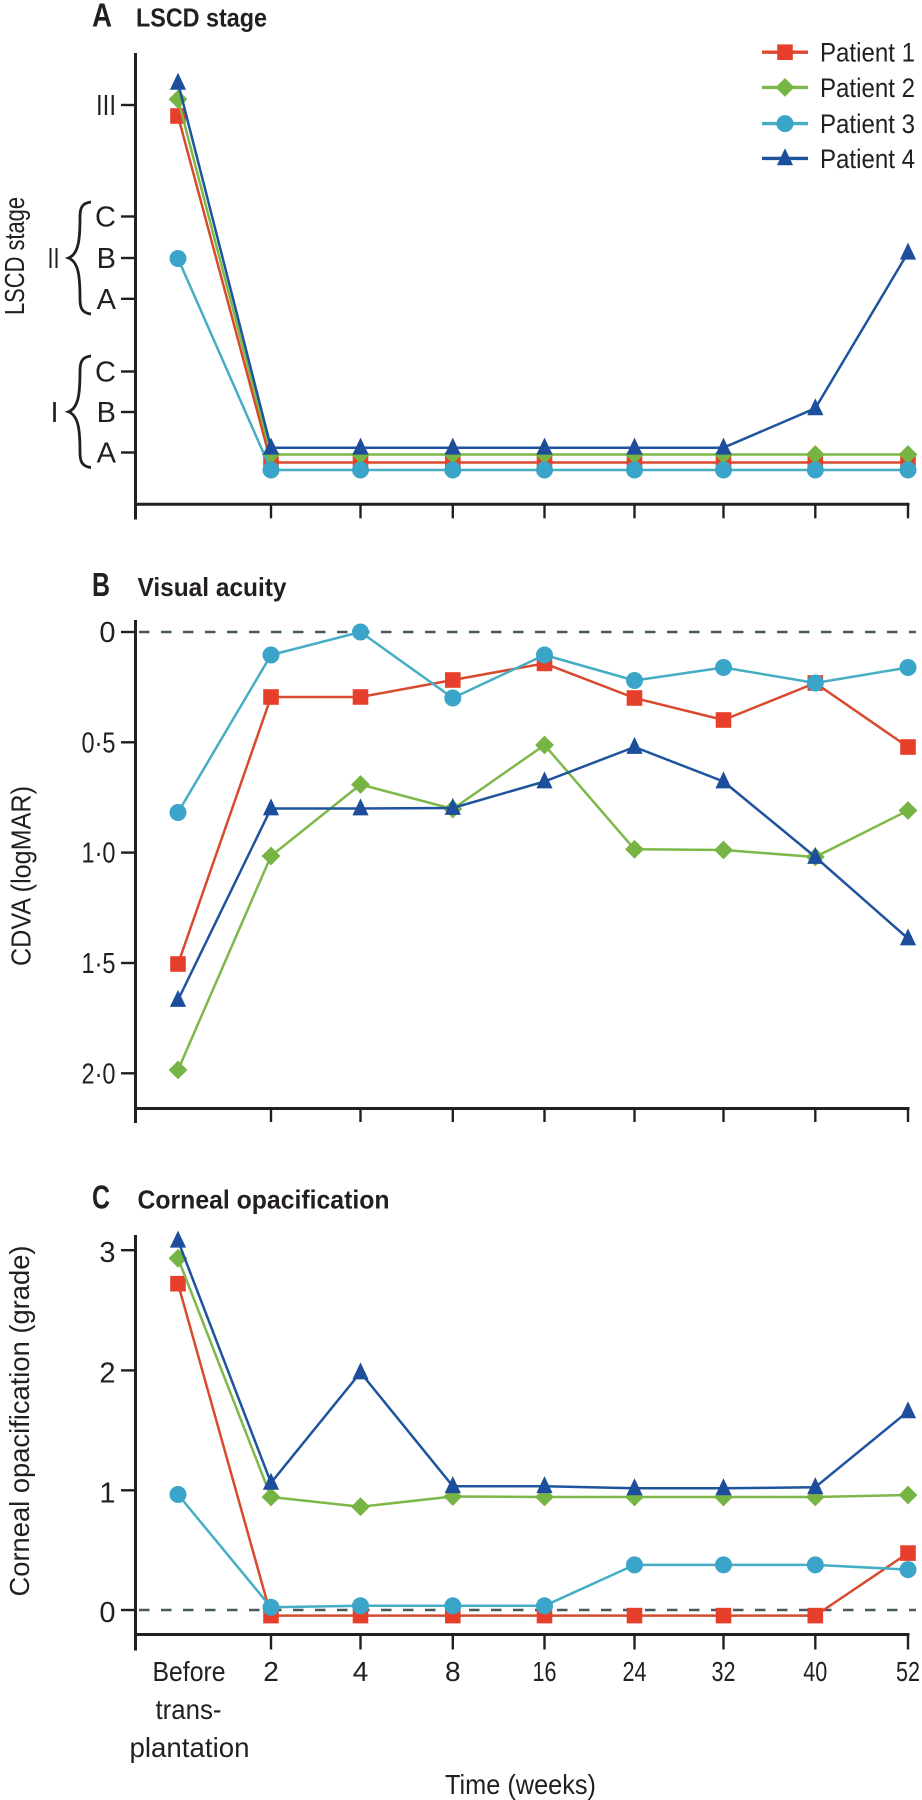 The width and height of the screenshot is (922, 1800). I want to click on svg-text: 1·0, so click(99, 854).